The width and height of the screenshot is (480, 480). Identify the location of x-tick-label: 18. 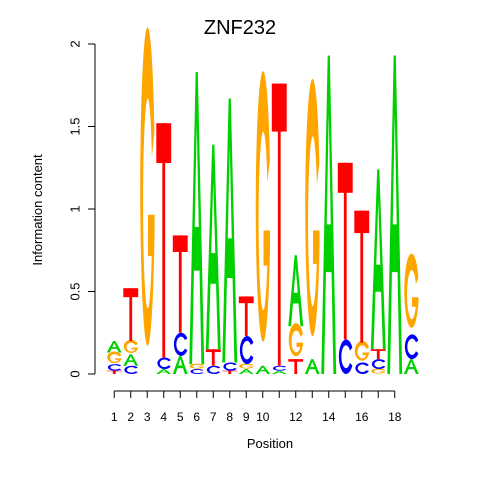
(395, 417).